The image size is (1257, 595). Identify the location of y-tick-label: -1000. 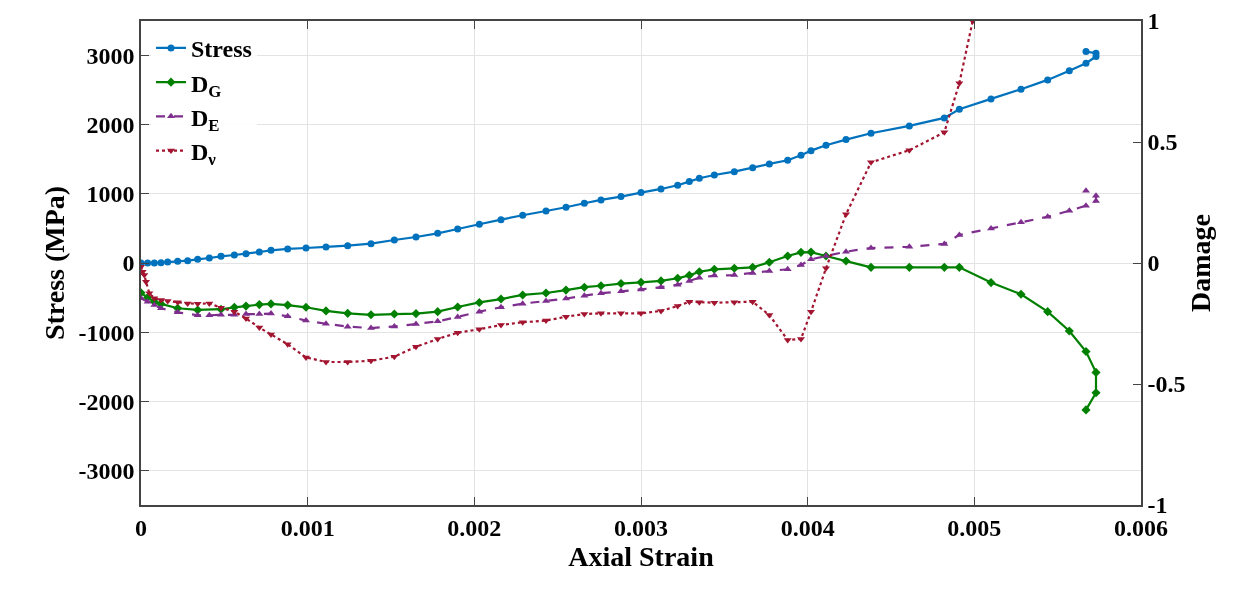
(106, 332).